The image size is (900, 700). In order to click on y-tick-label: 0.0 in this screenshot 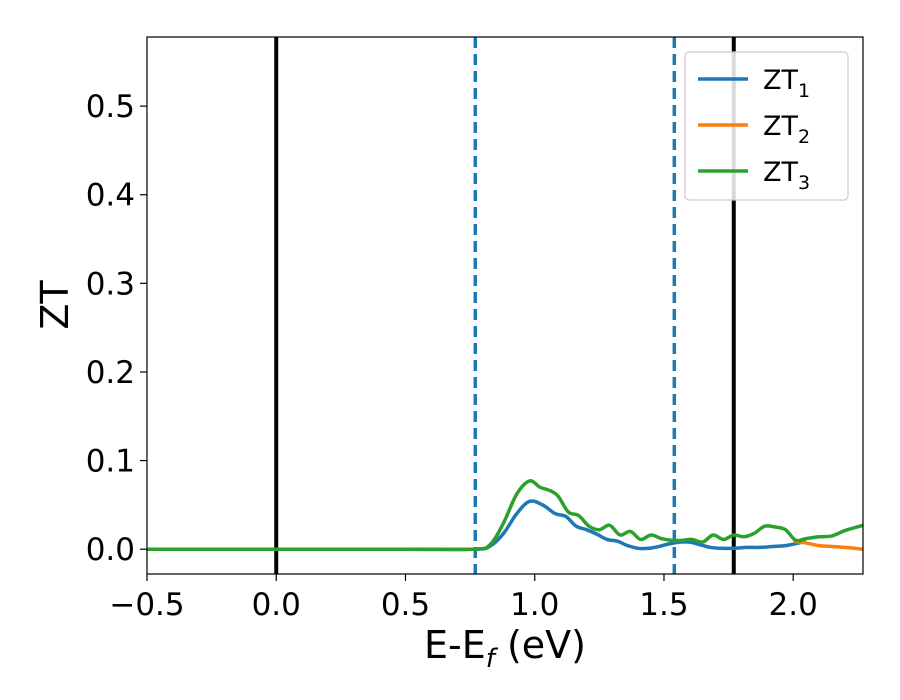, I will do `click(110, 550)`.